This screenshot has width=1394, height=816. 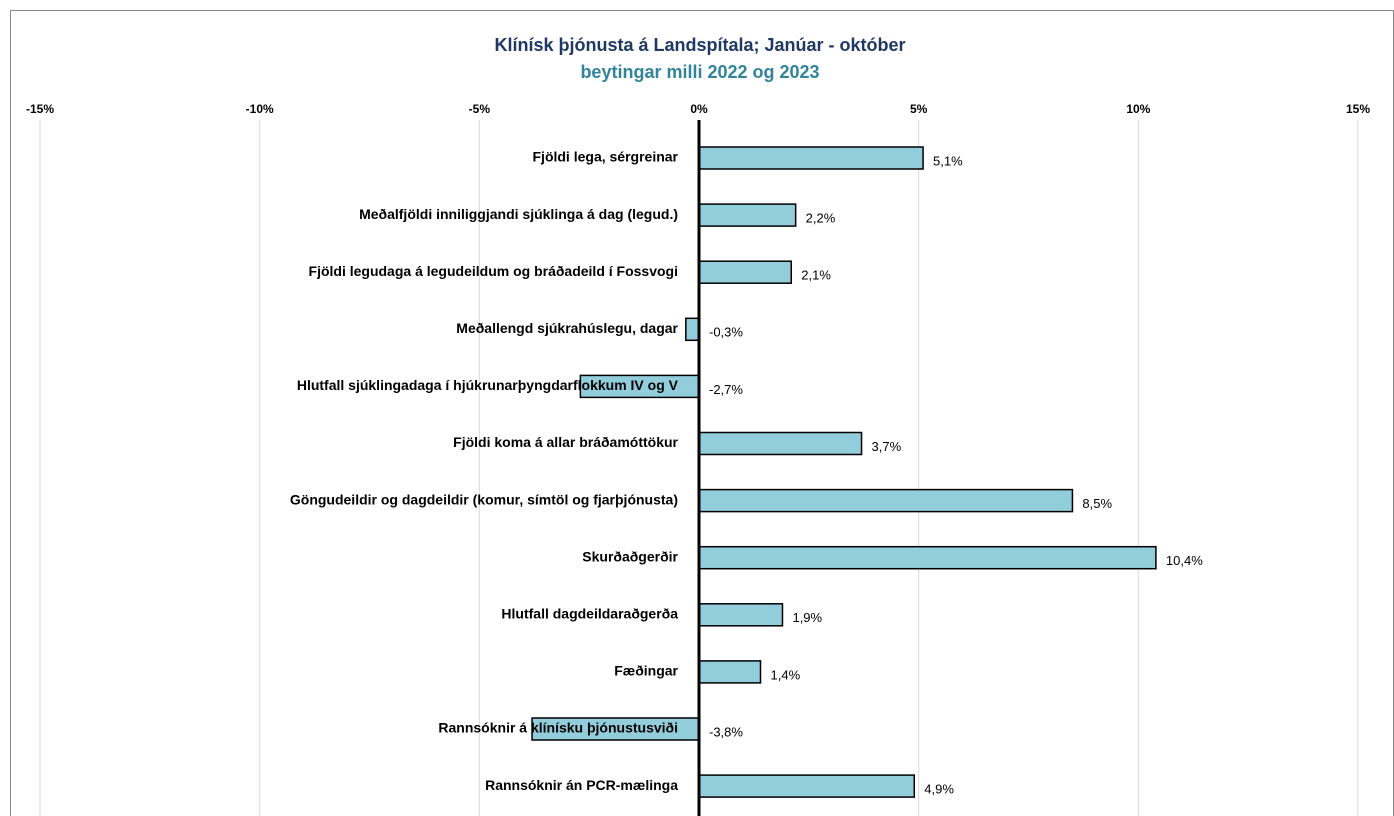 I want to click on category-label: Hlutfall dagdeildaraðgerða, so click(x=589, y=614).